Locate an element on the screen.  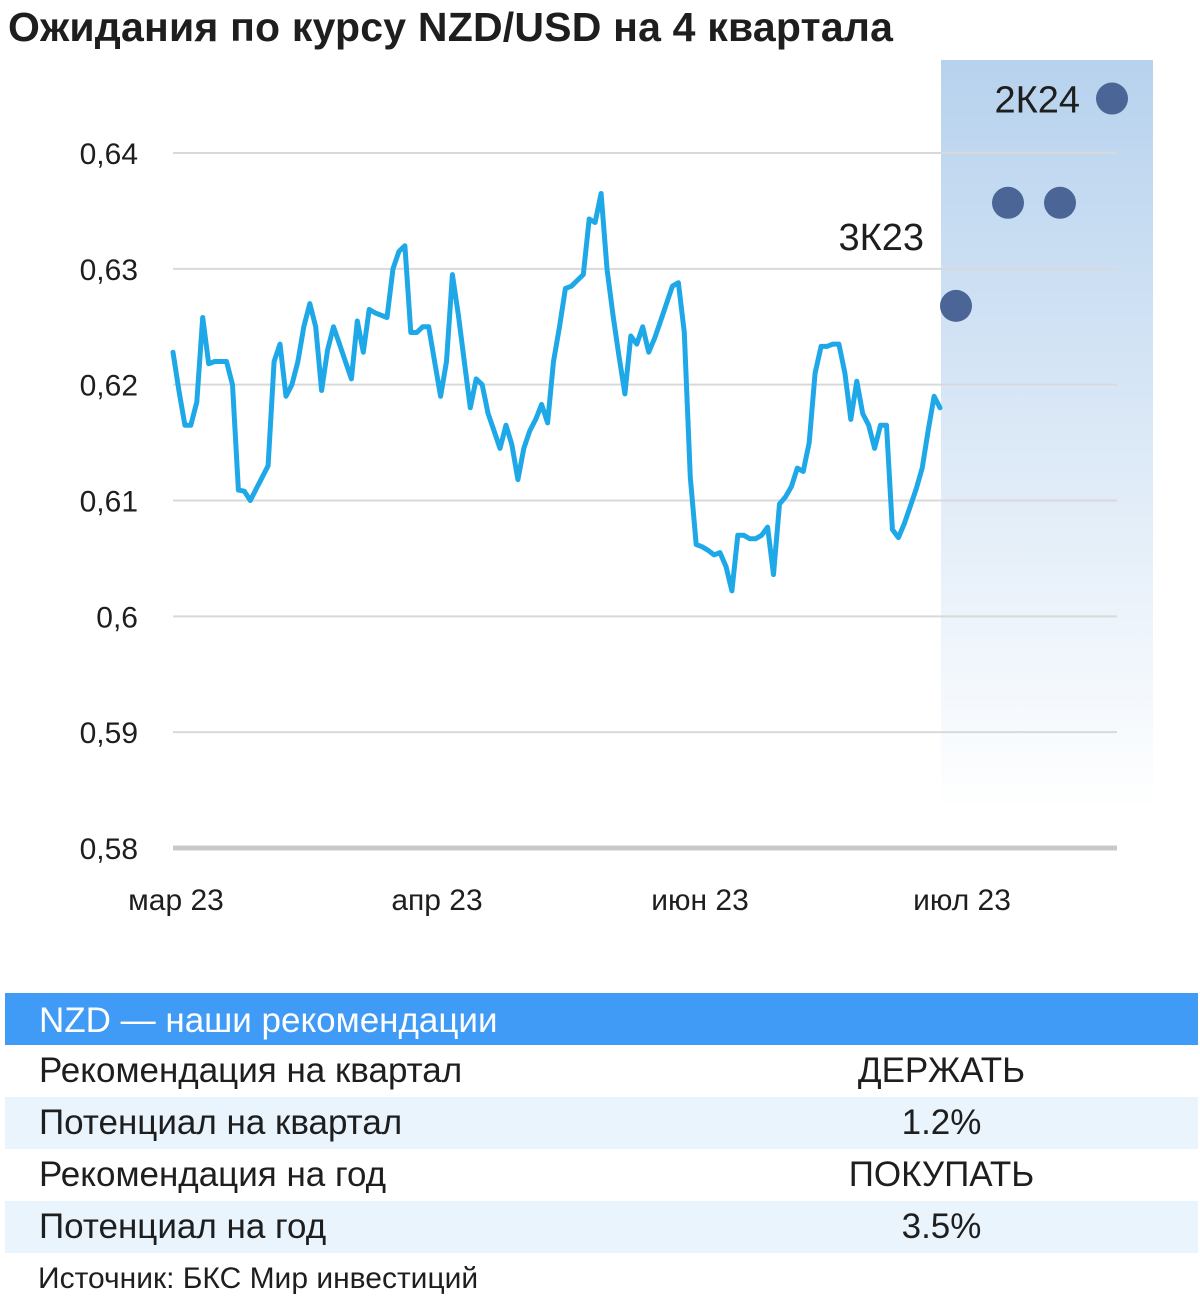
y-tick-label: 0,59 is located at coordinates (109, 733).